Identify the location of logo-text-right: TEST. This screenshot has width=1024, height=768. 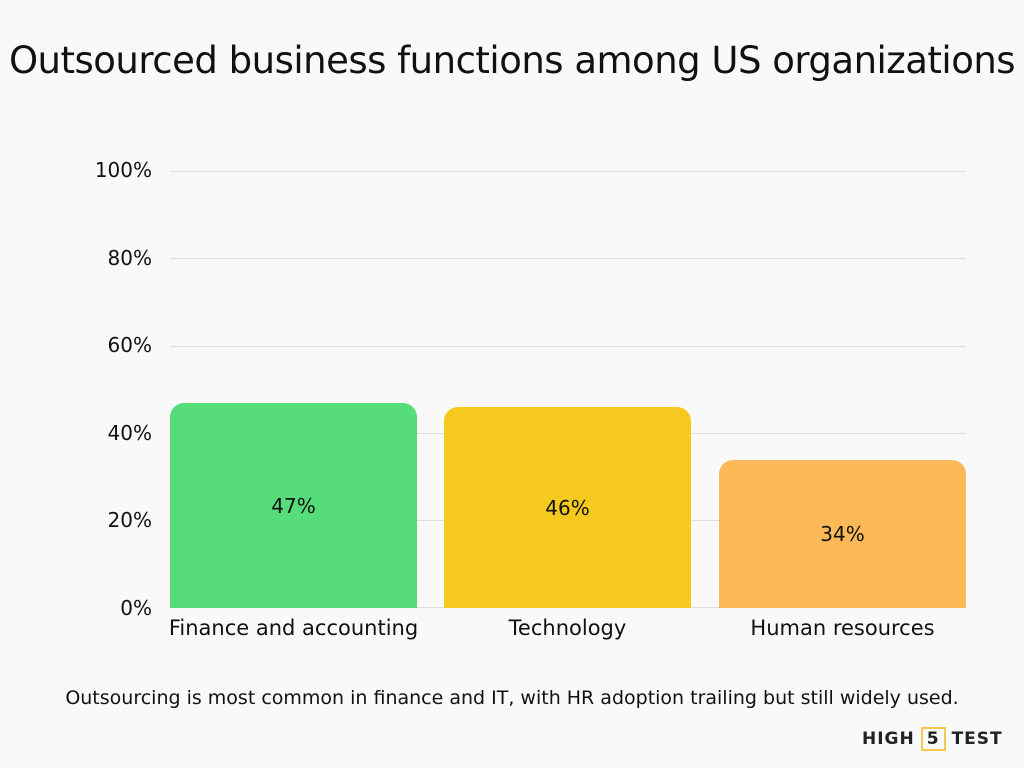
(977, 739).